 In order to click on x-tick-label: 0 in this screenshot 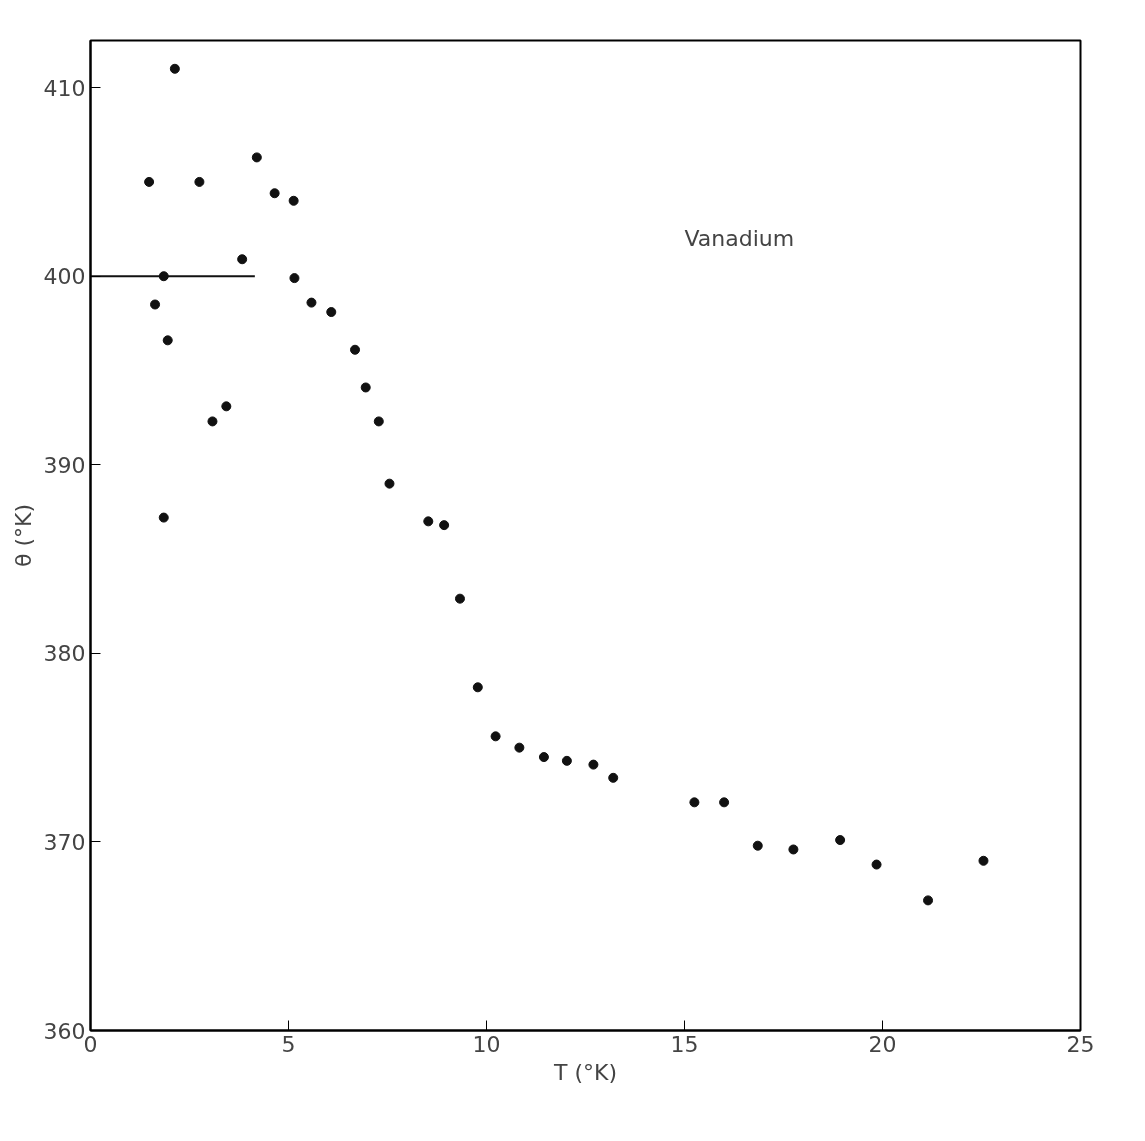, I will do `click(90, 1044)`.